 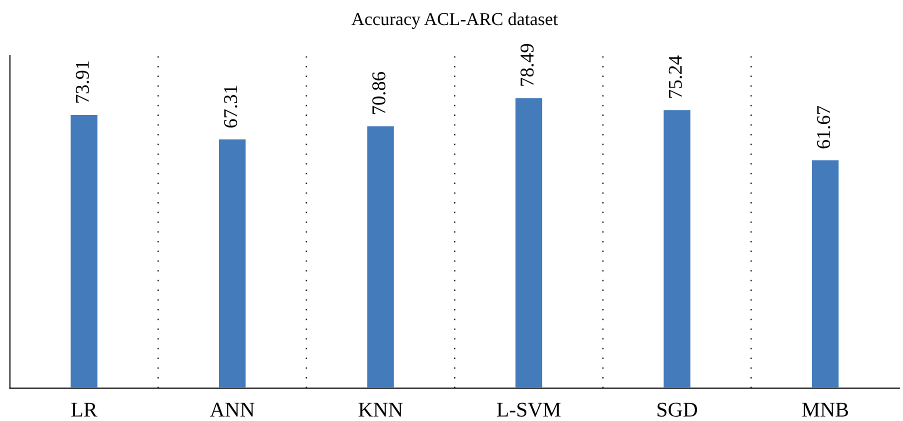 What do you see at coordinates (675, 77) in the screenshot?
I see `data-label: 75.24` at bounding box center [675, 77].